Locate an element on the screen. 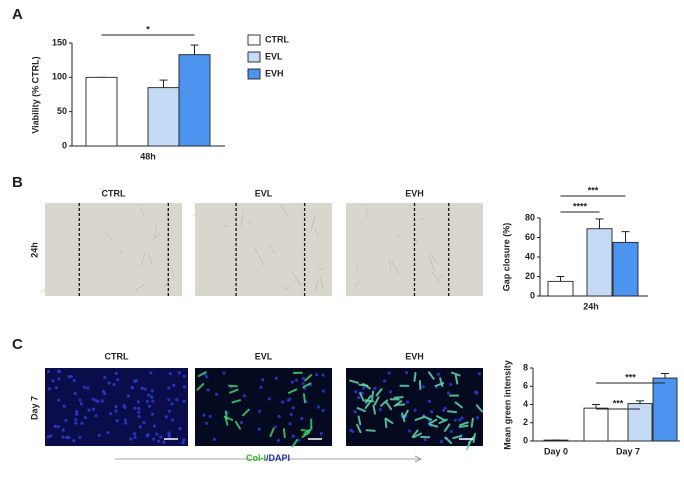 The width and height of the screenshot is (684, 496). column-label: CTRL is located at coordinates (114, 193).